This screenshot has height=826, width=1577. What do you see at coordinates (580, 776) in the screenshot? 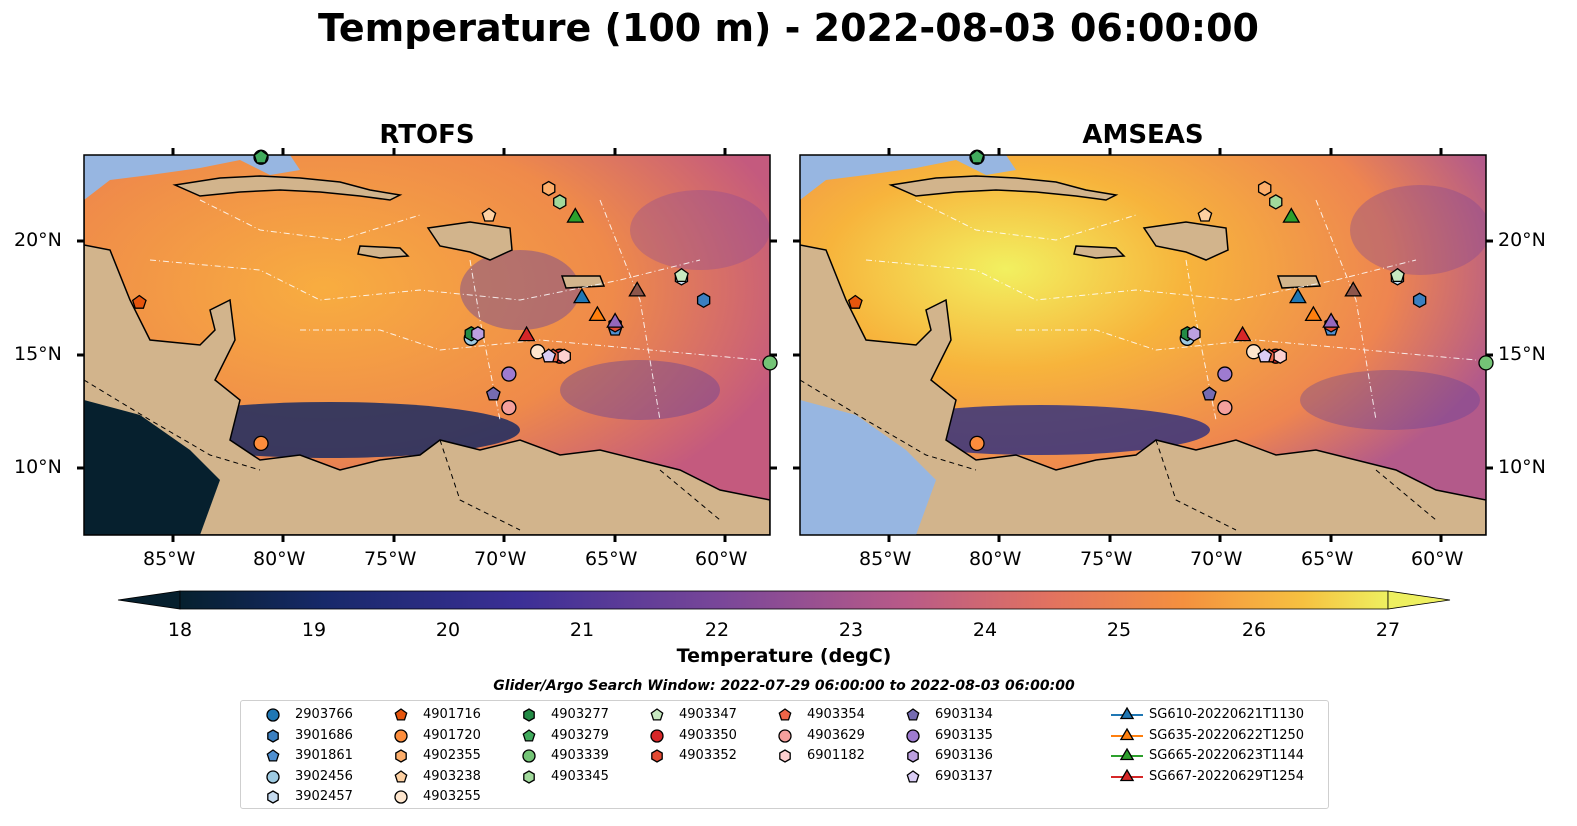
I see `legend-label: 4903345` at bounding box center [580, 776].